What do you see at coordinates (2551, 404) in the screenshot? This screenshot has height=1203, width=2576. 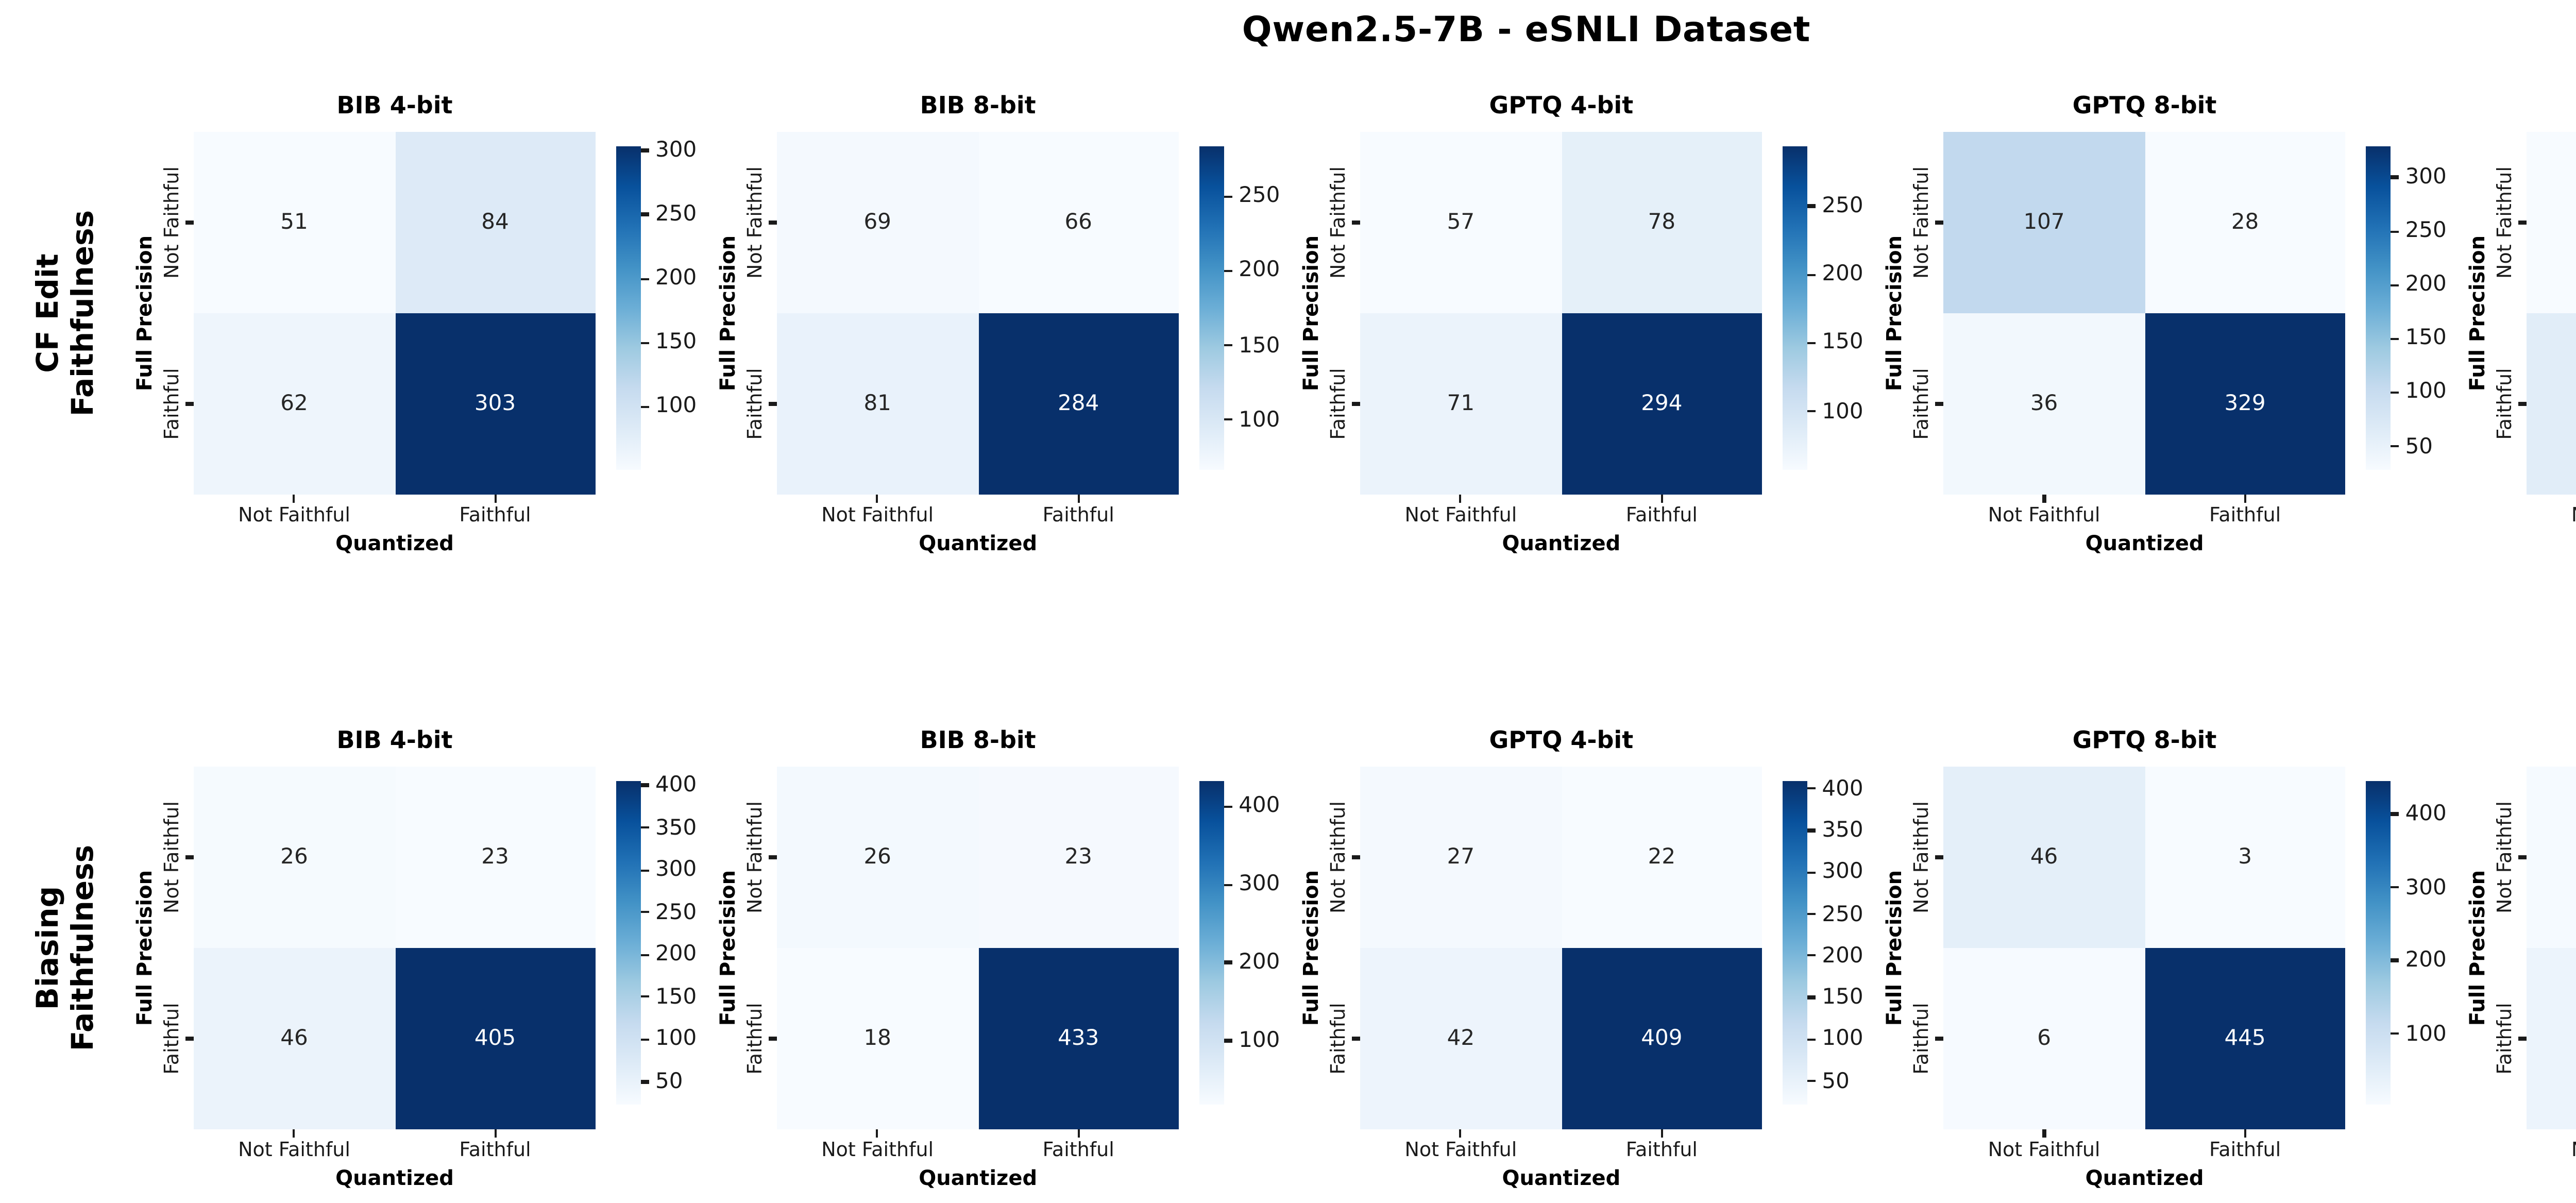 I see `heatmap-cell: 77` at bounding box center [2551, 404].